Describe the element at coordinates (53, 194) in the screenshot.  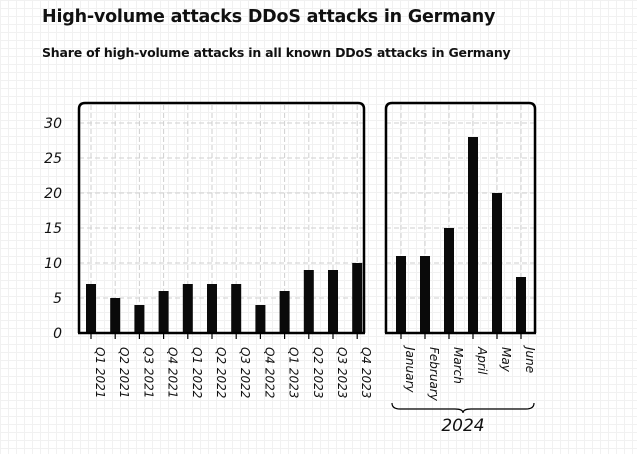
I see `y-tick-label: 20` at that location.